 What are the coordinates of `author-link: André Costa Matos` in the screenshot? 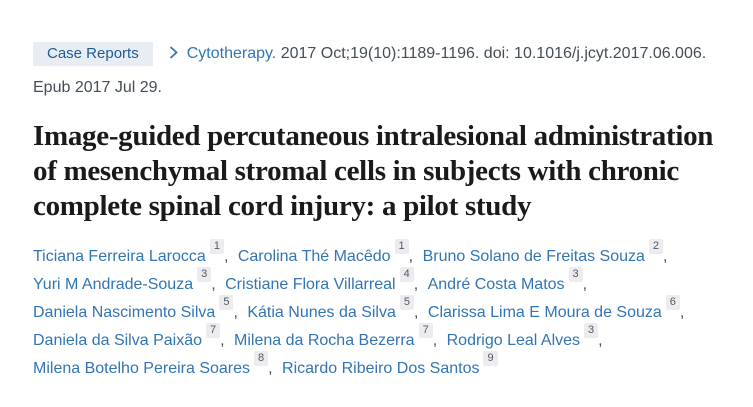 It's located at (496, 284).